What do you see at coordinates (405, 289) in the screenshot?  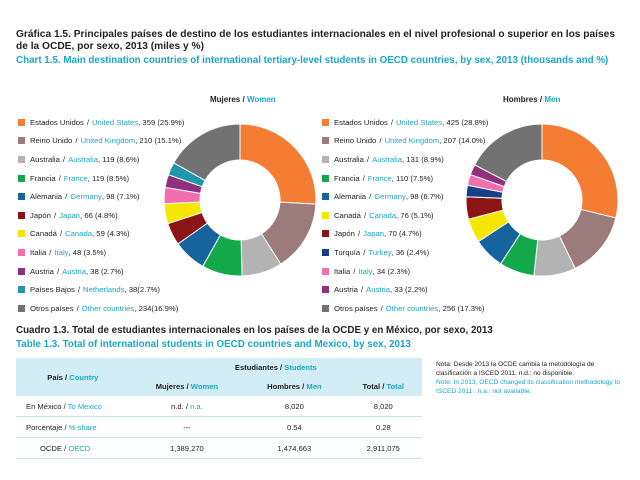 I see `legend-item: Austria / Austria, 33 (2.2%)` at bounding box center [405, 289].